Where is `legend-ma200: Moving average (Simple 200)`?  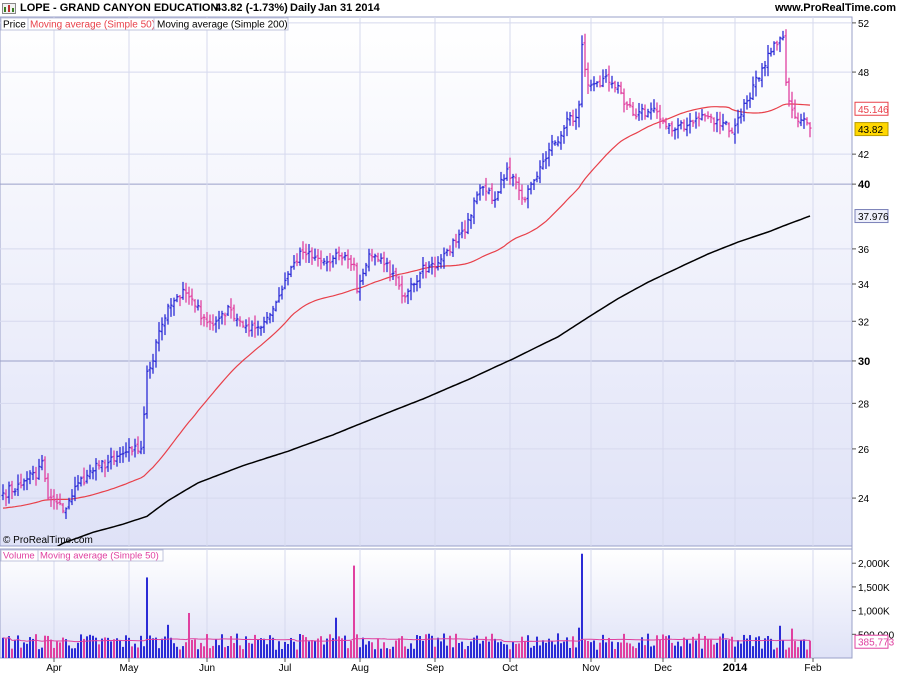 legend-ma200: Moving average (Simple 200) is located at coordinates (222, 25).